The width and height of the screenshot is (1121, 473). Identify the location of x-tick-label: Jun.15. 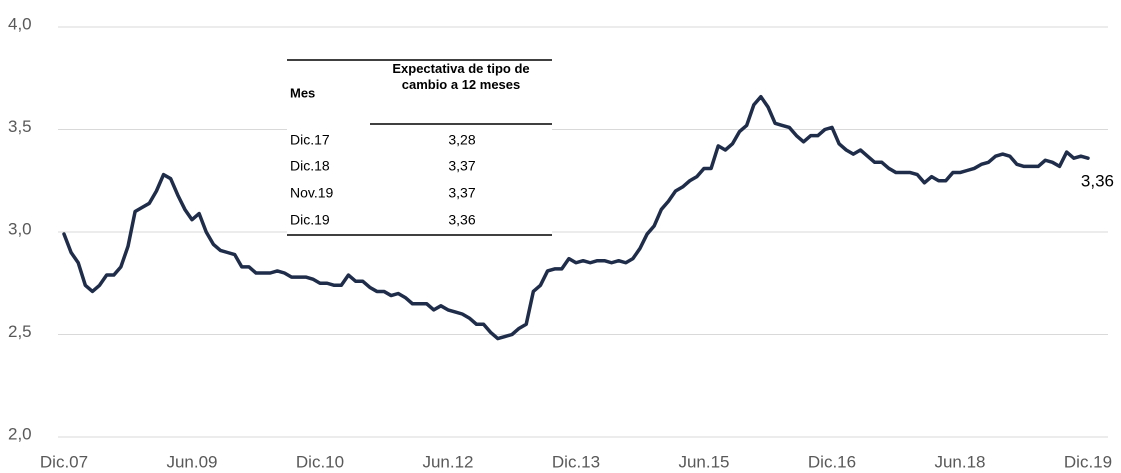
(703, 461).